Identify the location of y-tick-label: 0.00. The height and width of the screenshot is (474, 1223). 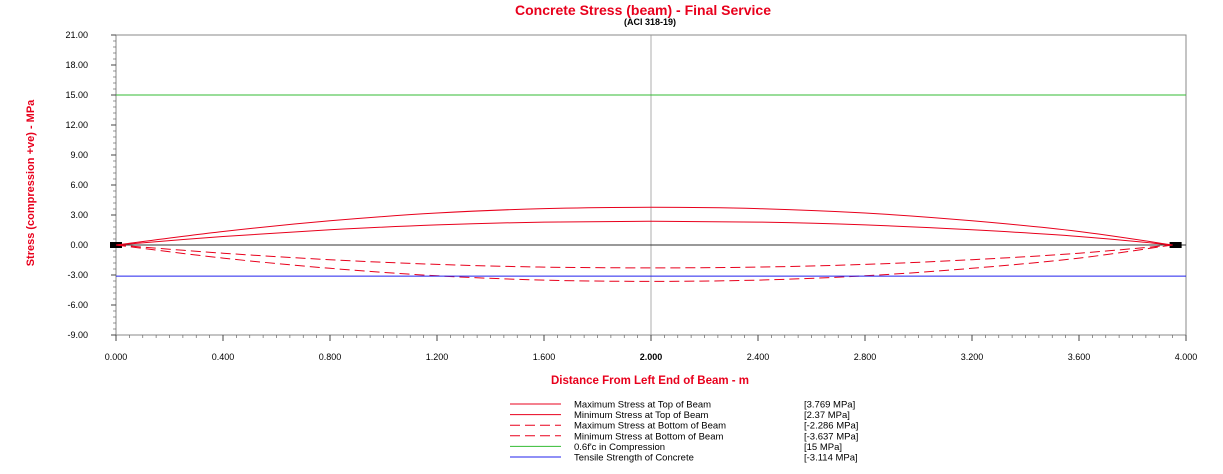
(79, 245).